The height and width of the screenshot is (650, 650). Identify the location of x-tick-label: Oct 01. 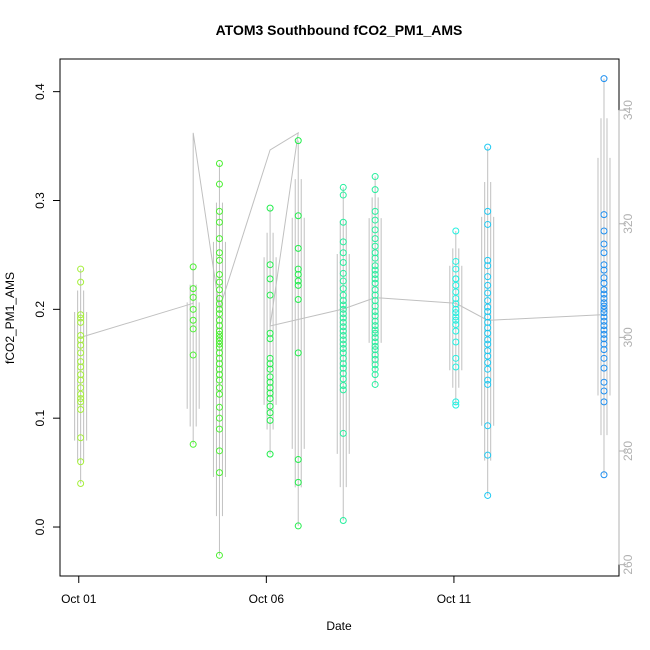
(79, 599).